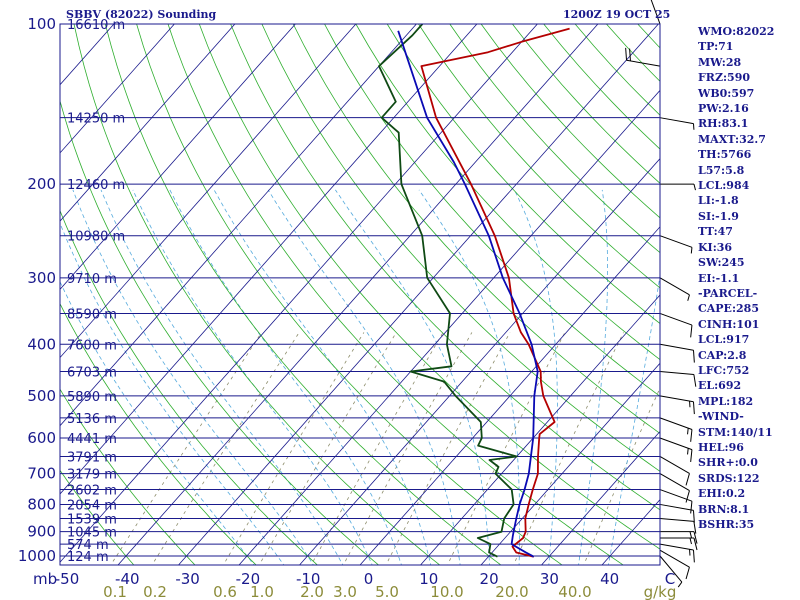 This screenshot has width=800, height=600. Describe the element at coordinates (715, 232) in the screenshot. I see `index-row: TT:47` at that location.